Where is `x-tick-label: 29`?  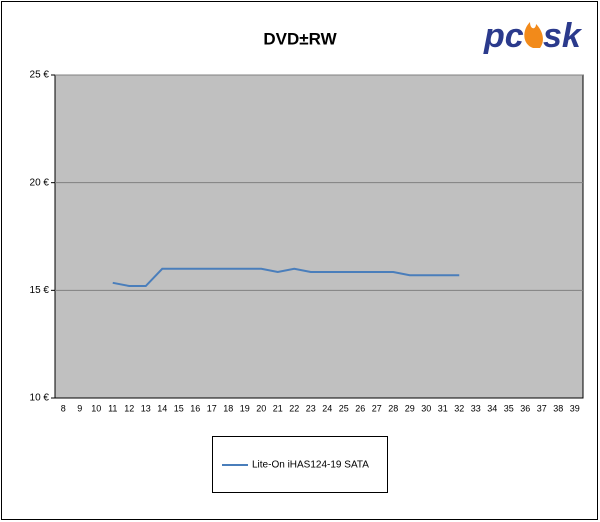 x-tick-label: 29 is located at coordinates (410, 408).